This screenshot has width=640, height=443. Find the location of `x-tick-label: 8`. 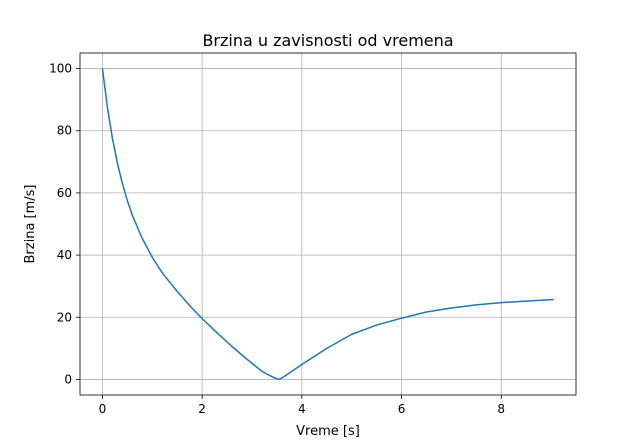

x-tick-label: 8 is located at coordinates (501, 409).